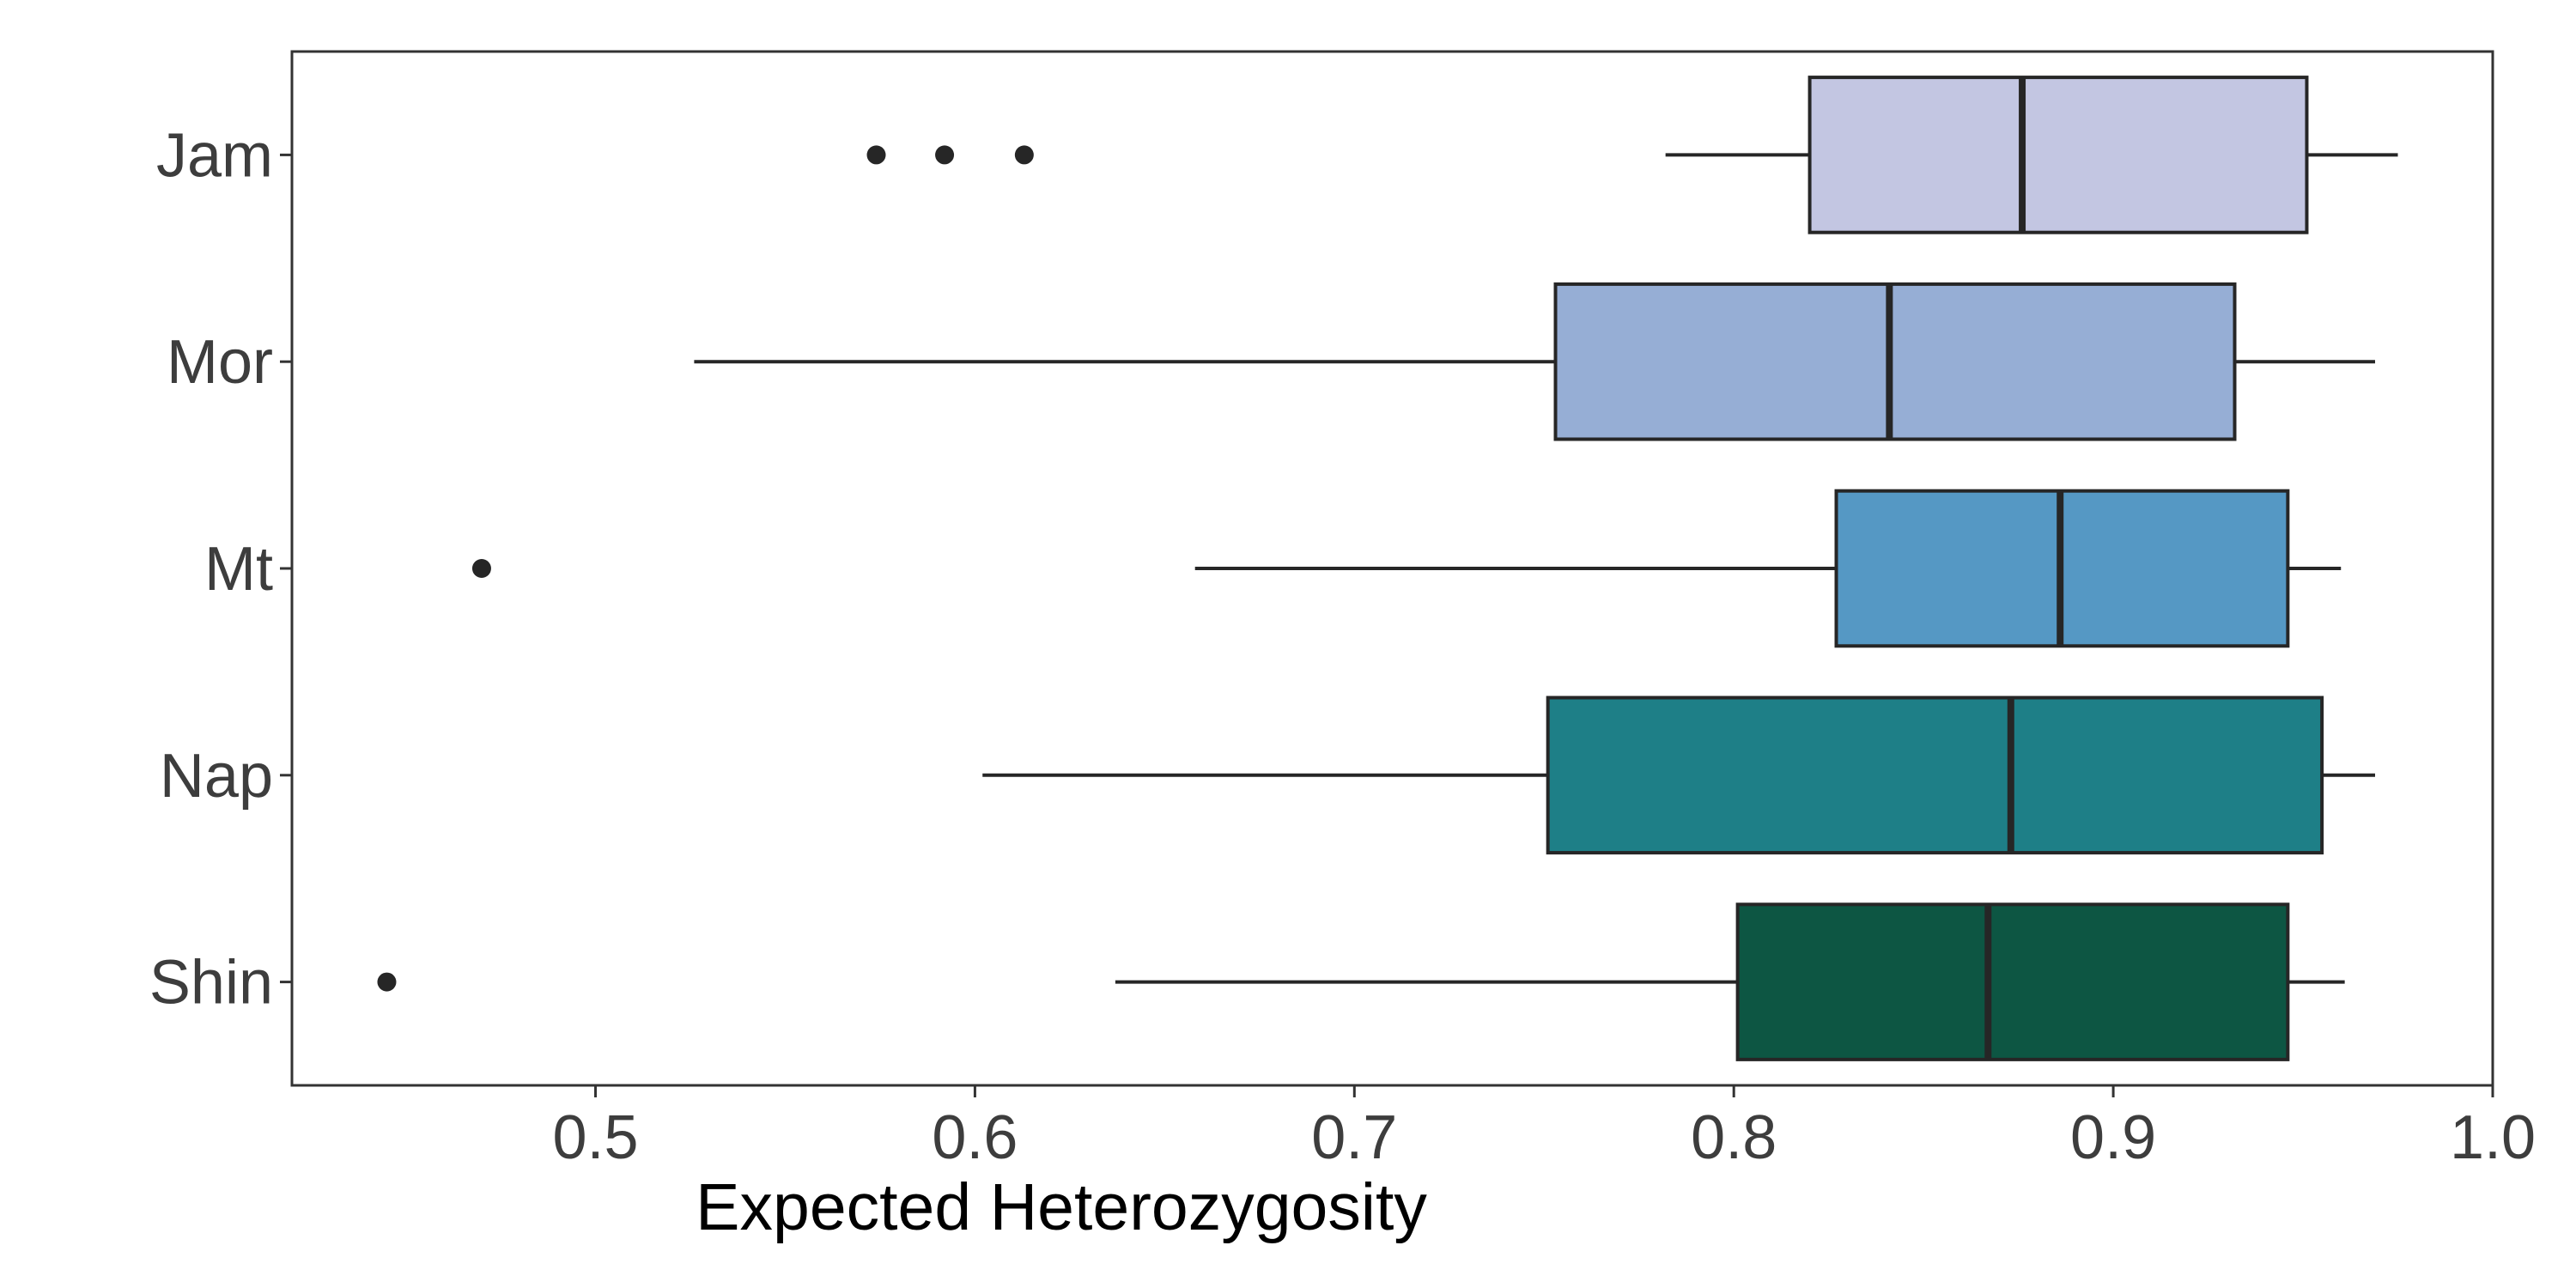  Describe the element at coordinates (2493, 1137) in the screenshot. I see `x-tick-label-5: 1.0` at that location.